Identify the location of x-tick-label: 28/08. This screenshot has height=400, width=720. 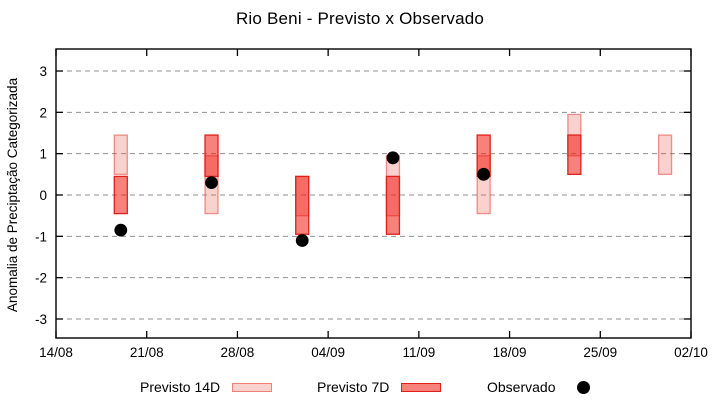
(238, 352).